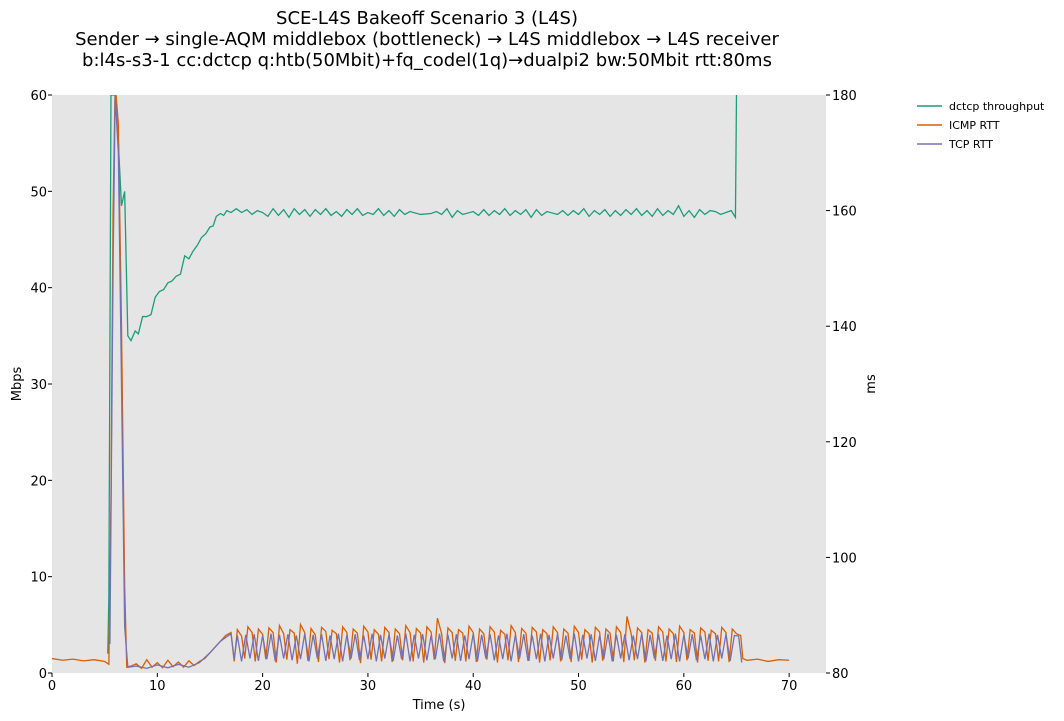  Describe the element at coordinates (844, 96) in the screenshot. I see `y-right-tick-label: 180` at that location.